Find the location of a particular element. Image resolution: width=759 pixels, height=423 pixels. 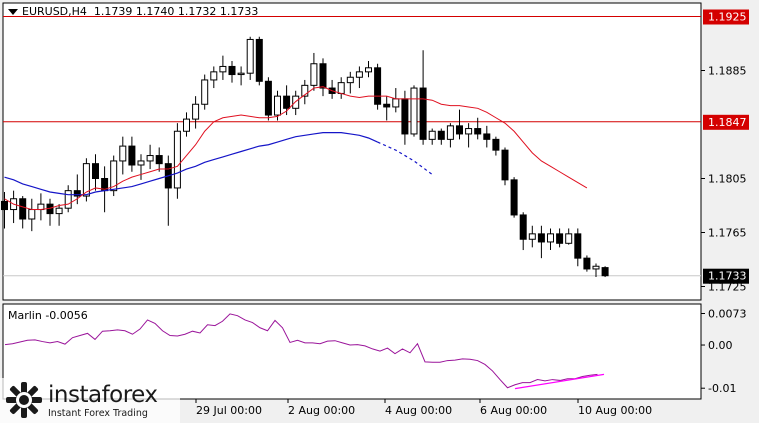

symbol-label: EURUSD,H4 is located at coordinates (54, 11).